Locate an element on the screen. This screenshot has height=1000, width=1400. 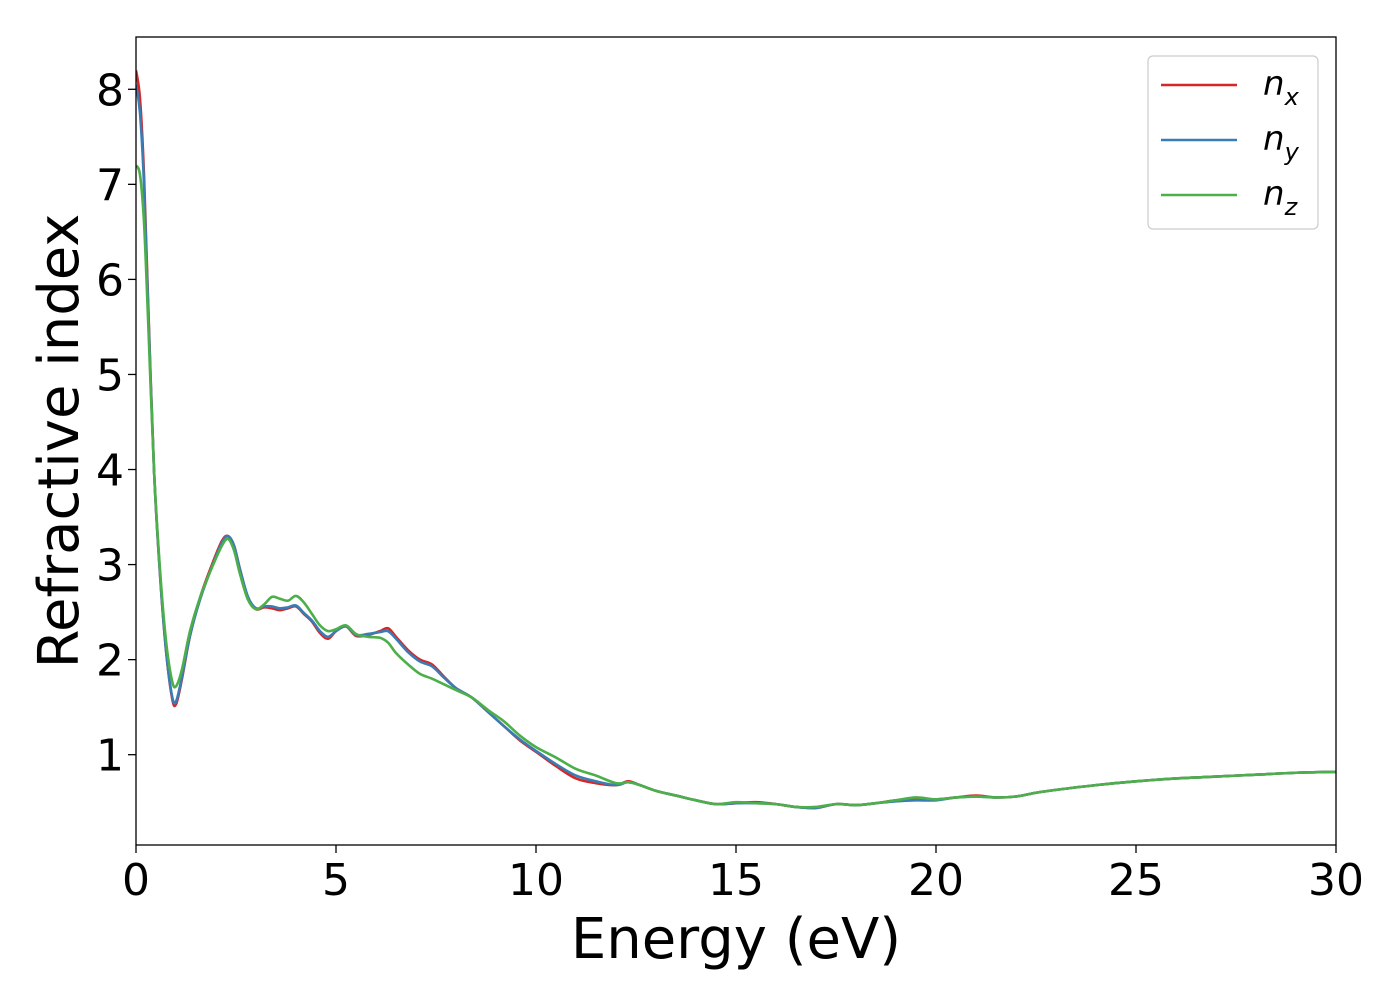
x-axis-ticks: 0 5 10 15 20 25 30 is located at coordinates (743, 875).